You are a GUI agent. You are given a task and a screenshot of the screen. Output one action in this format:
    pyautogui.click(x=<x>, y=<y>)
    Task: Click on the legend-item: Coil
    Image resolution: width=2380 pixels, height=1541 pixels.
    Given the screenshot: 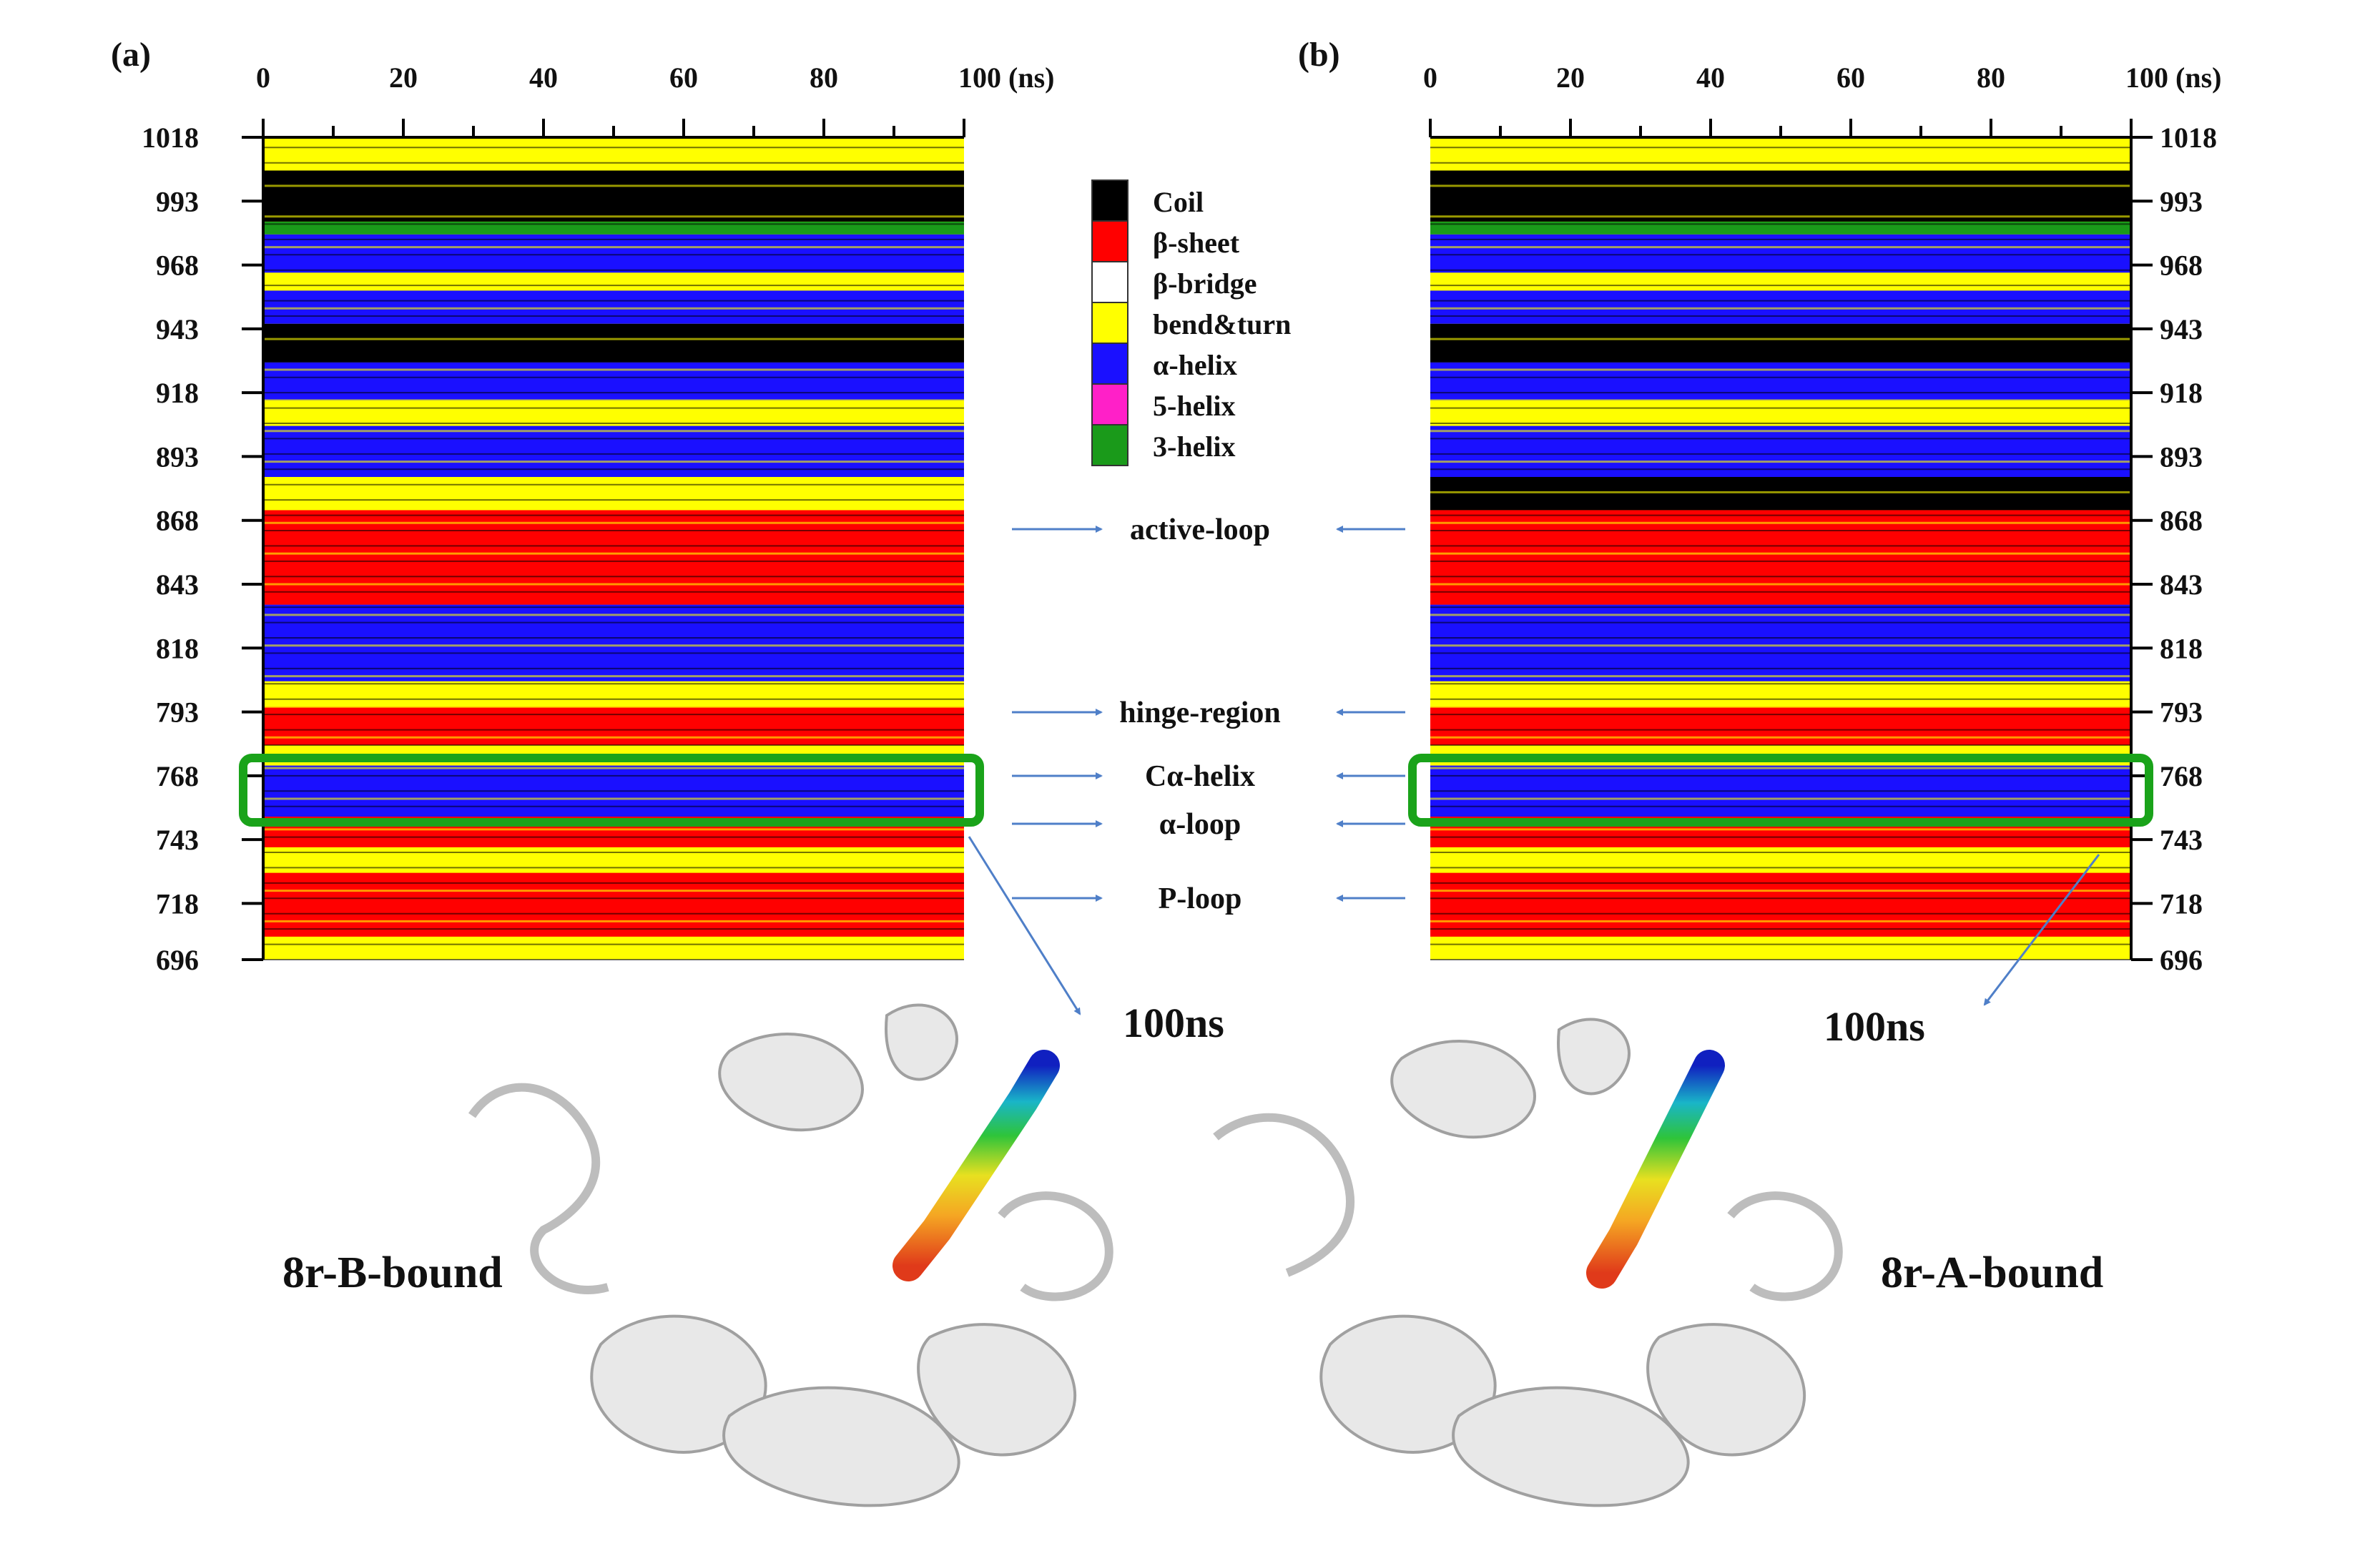 What is the action you would take?
    pyautogui.click(x=1147, y=200)
    